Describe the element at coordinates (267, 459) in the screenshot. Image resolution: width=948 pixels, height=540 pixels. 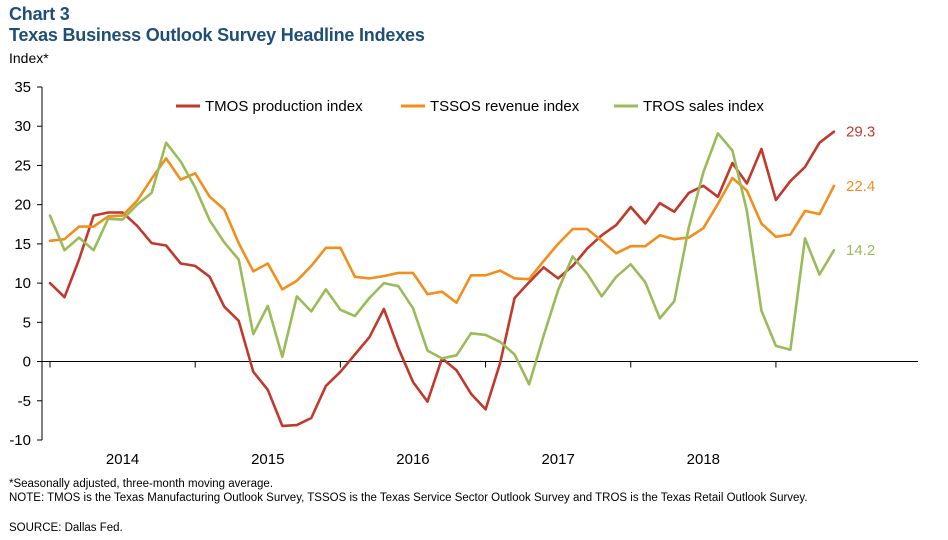
I see `x-tick-label: 2015` at that location.